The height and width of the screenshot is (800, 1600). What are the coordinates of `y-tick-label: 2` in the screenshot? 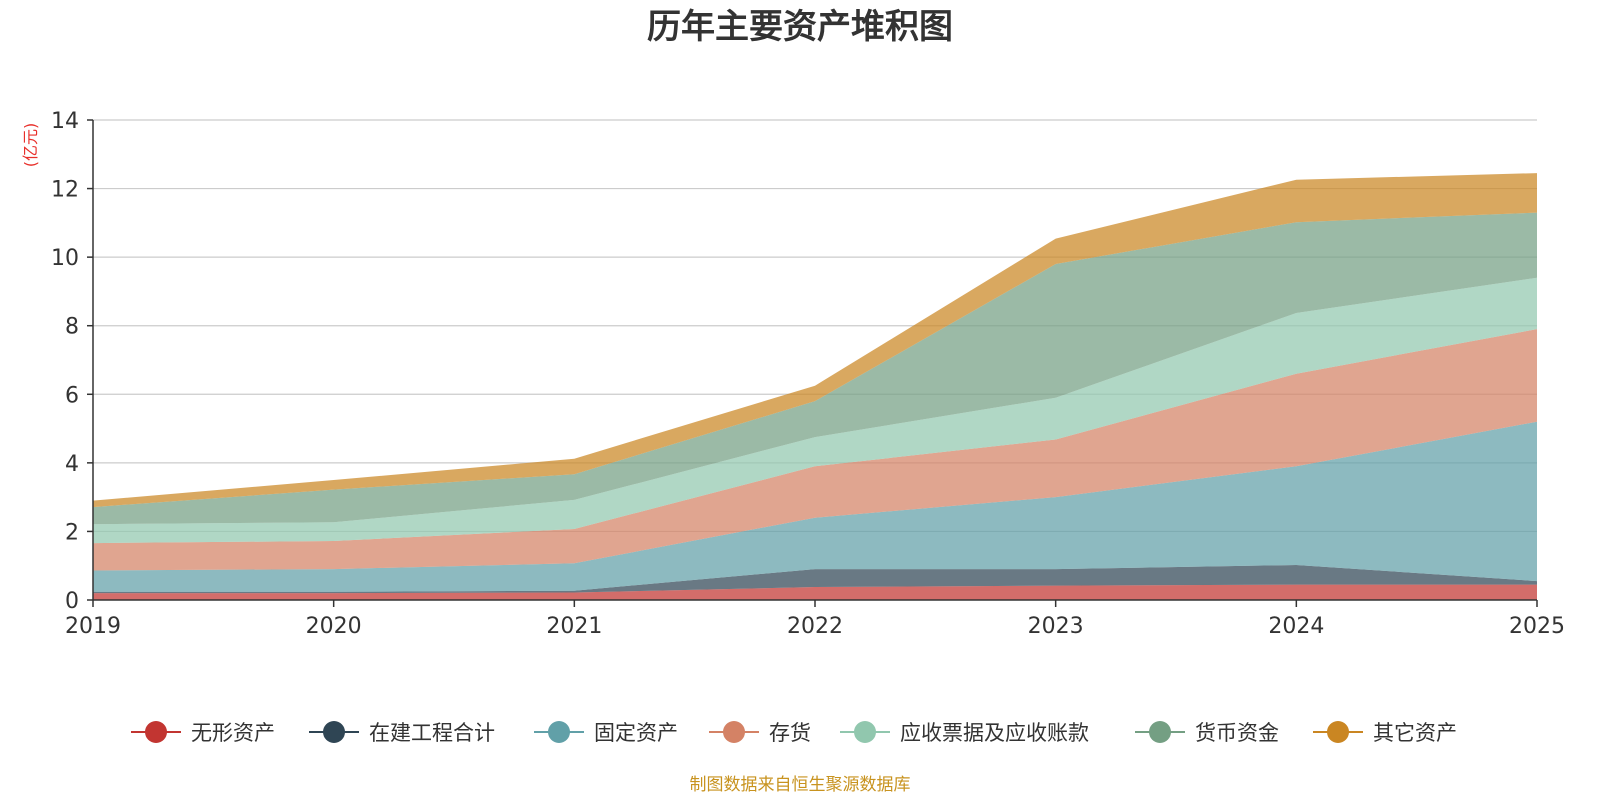 It's located at (72, 532).